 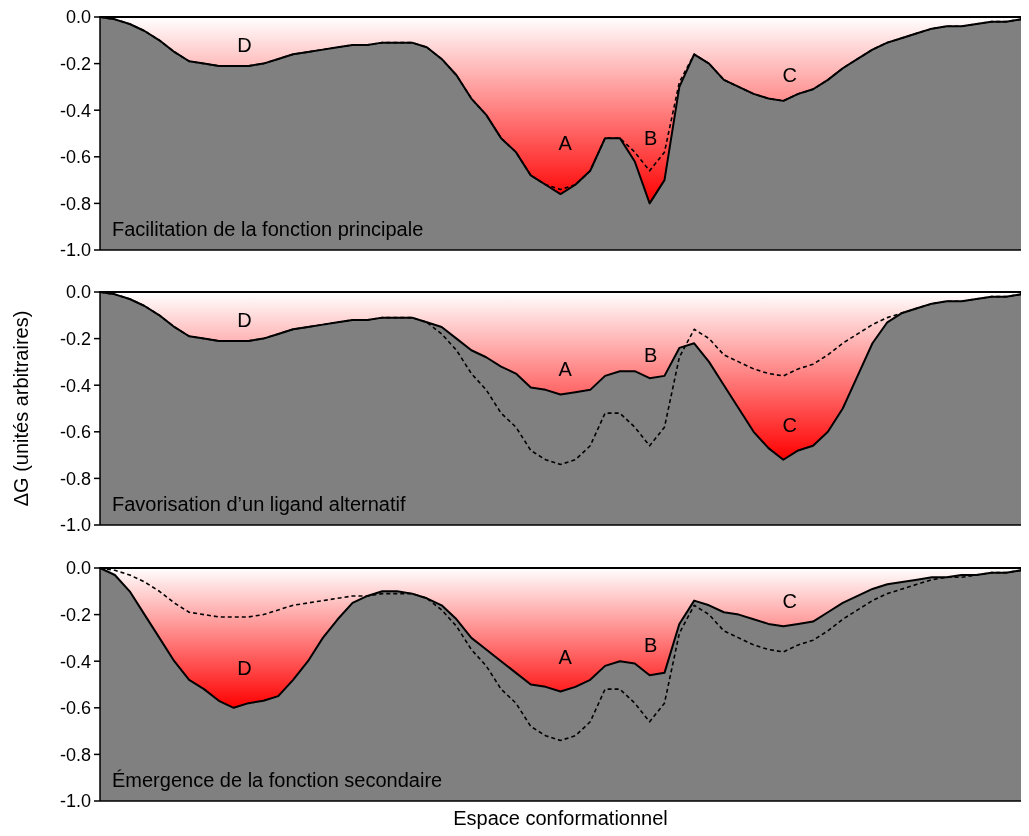 I want to click on text: Émergence de la fonction secondaire, so click(x=277, y=780).